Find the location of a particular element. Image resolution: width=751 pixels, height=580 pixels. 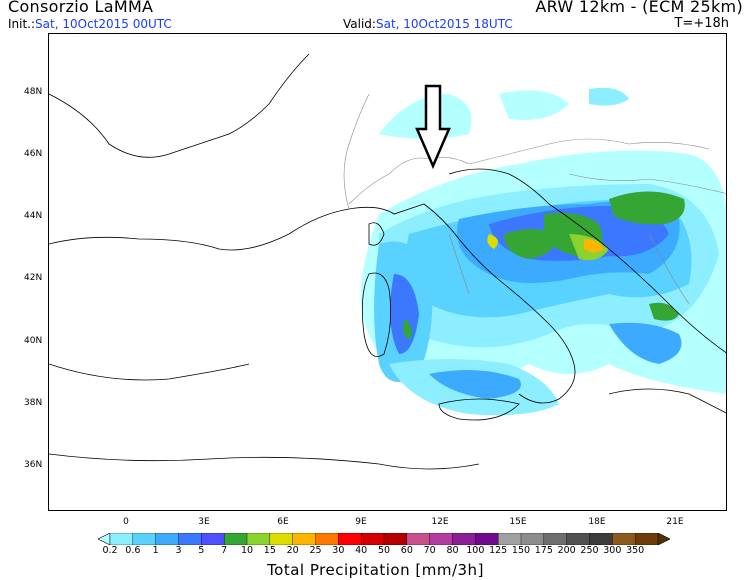

colorbar-tick-label: 100 is located at coordinates (475, 550).